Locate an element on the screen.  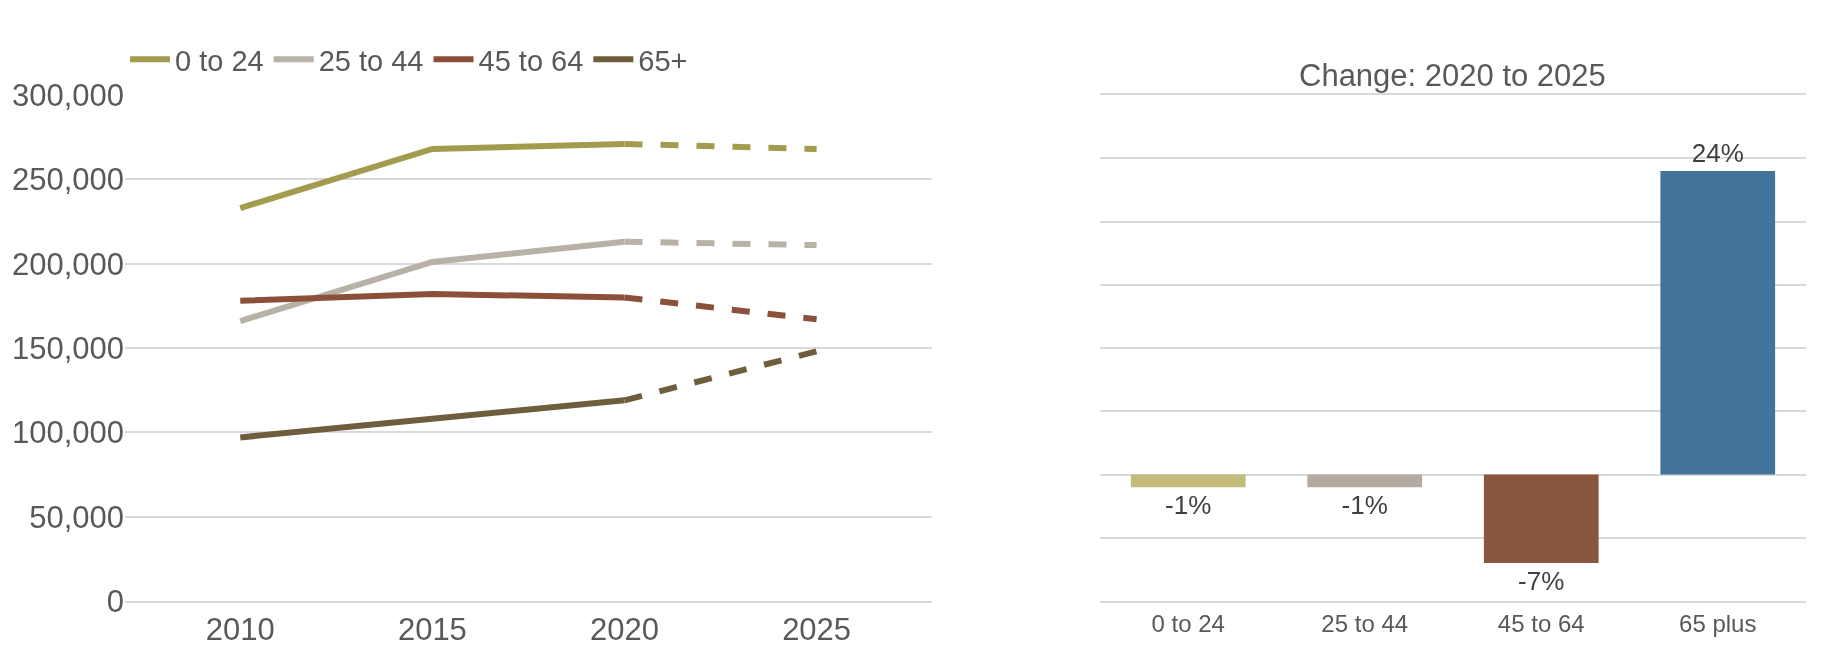
x-tick-label: 2010 is located at coordinates (240, 629).